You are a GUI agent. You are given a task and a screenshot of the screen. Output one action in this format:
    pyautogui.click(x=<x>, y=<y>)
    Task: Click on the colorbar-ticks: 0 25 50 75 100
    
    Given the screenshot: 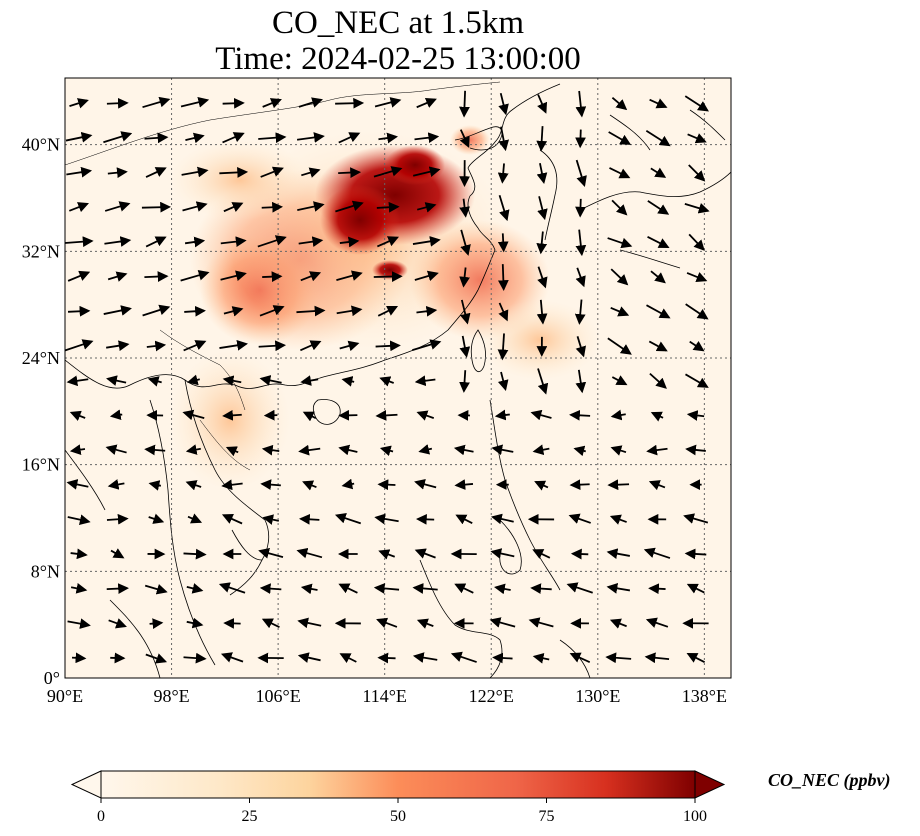 What is the action you would take?
    pyautogui.click(x=402, y=811)
    